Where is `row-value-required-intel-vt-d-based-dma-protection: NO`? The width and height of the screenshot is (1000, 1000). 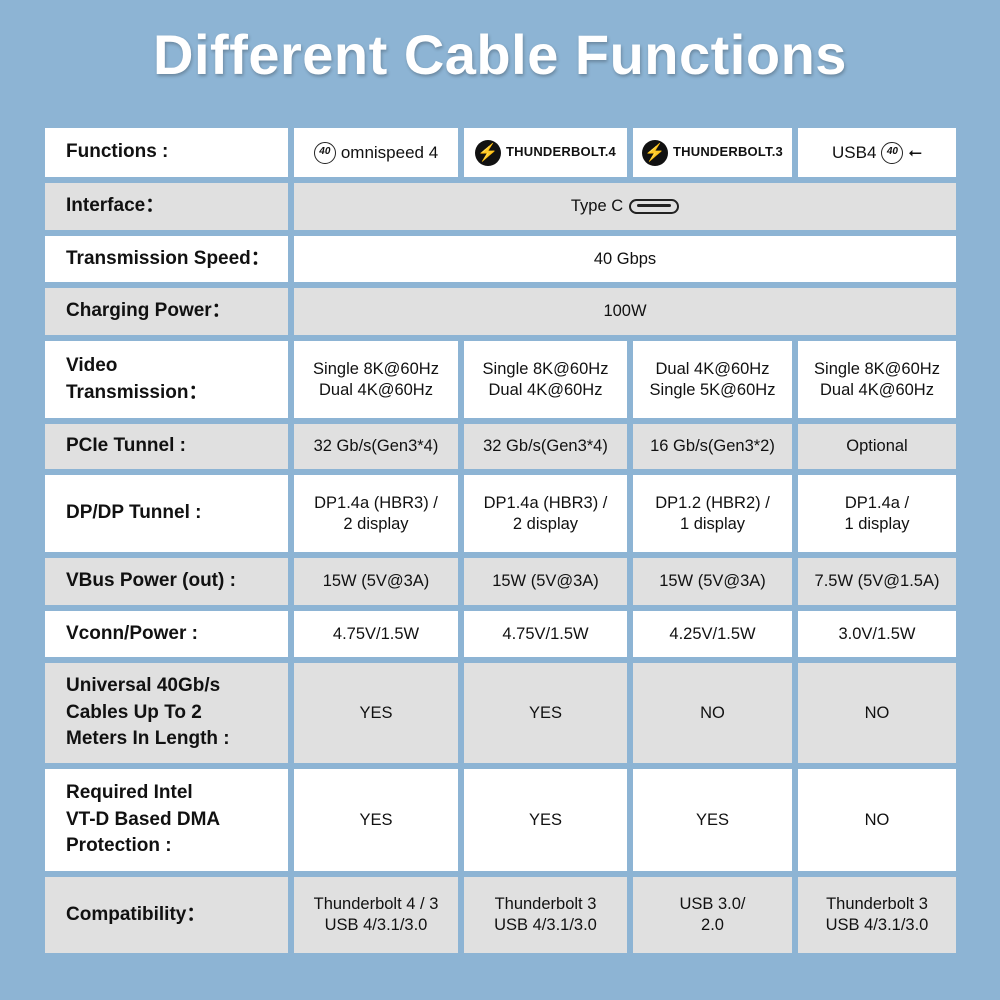
row-value-required-intel-vt-d-based-dma-protection: NO is located at coordinates (877, 820).